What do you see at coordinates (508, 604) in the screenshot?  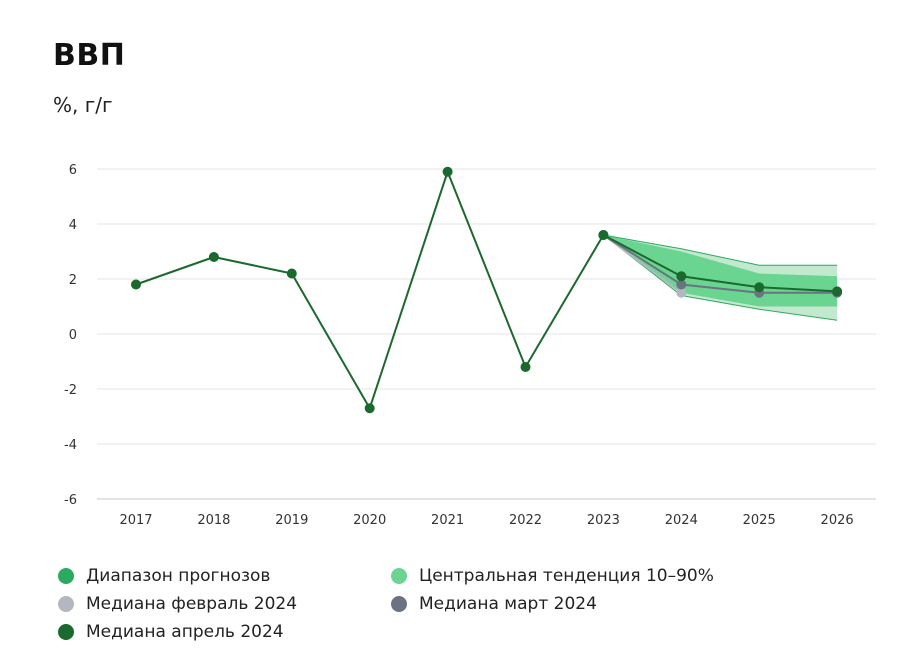 I see `legend-label: Медиана март 2024` at bounding box center [508, 604].